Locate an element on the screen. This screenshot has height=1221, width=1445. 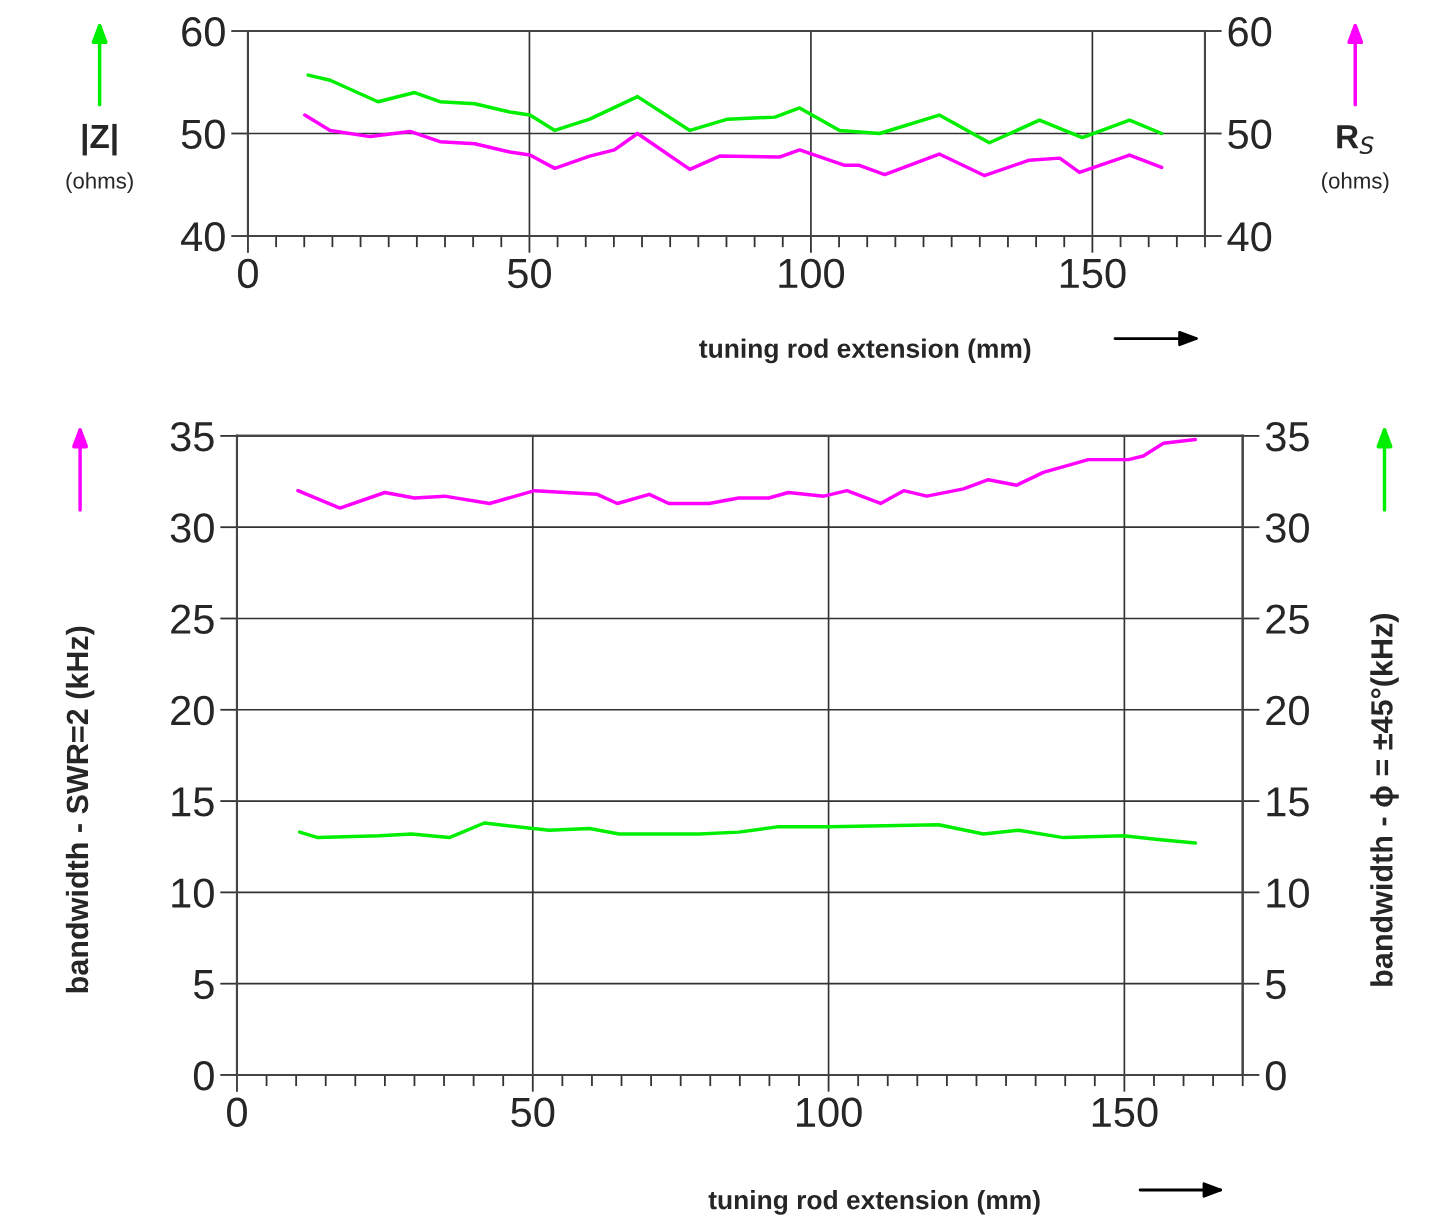
y-tick-label: 40 is located at coordinates (203, 237).